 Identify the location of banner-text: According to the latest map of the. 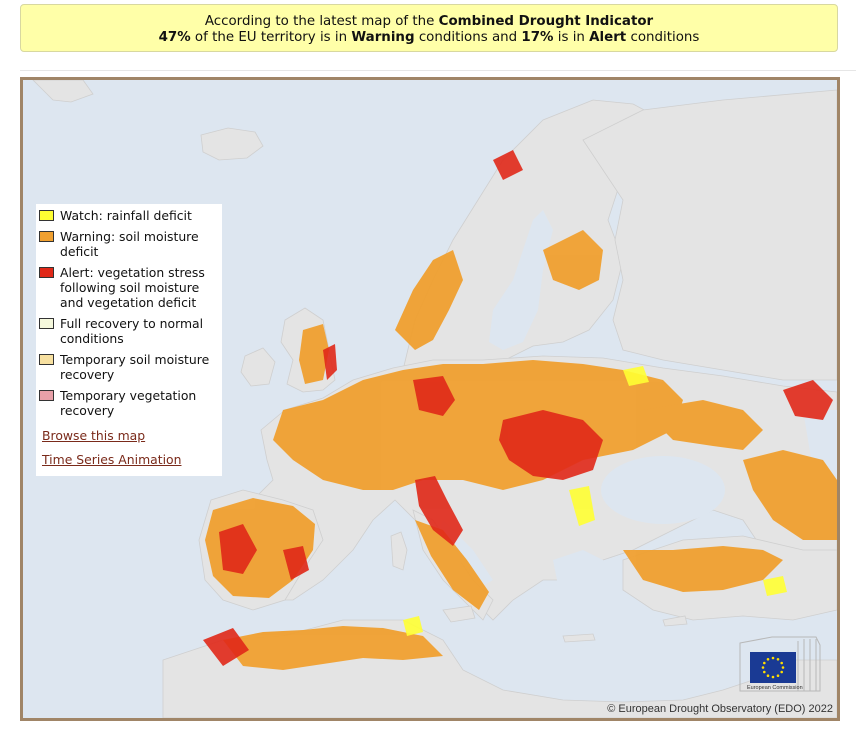
(321, 21).